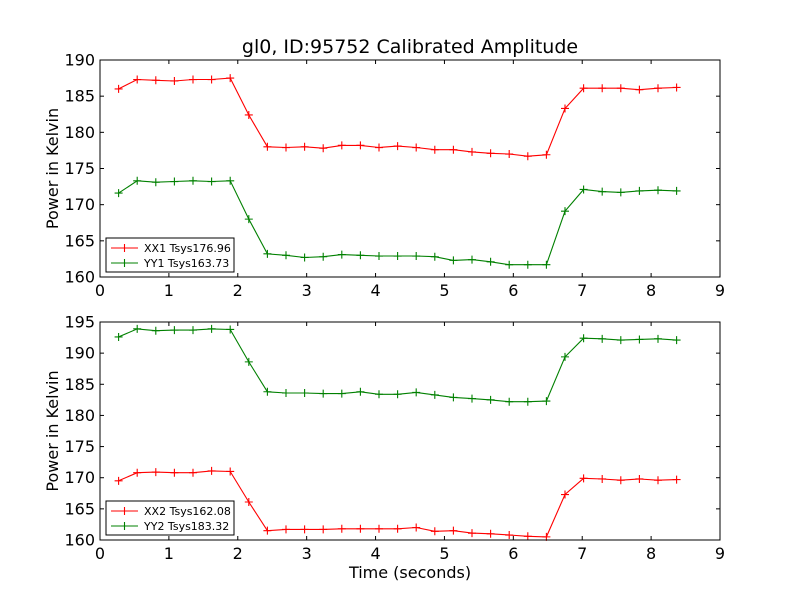  What do you see at coordinates (307, 553) in the screenshot?
I see `x-tick-label: 3` at bounding box center [307, 553].